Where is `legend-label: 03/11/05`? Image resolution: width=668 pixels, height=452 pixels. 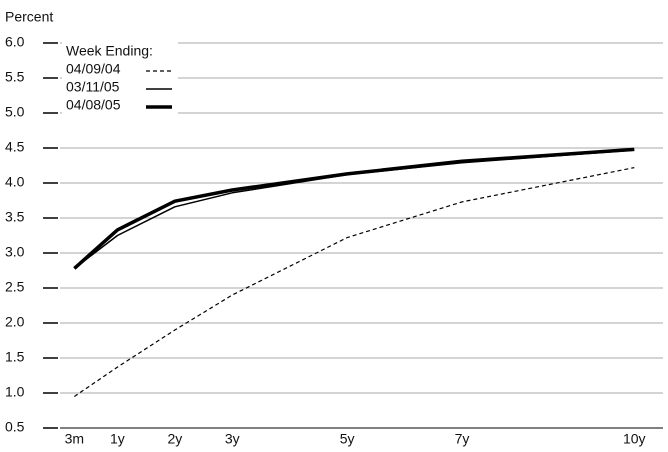 legend-label: 03/11/05 is located at coordinates (93, 87).